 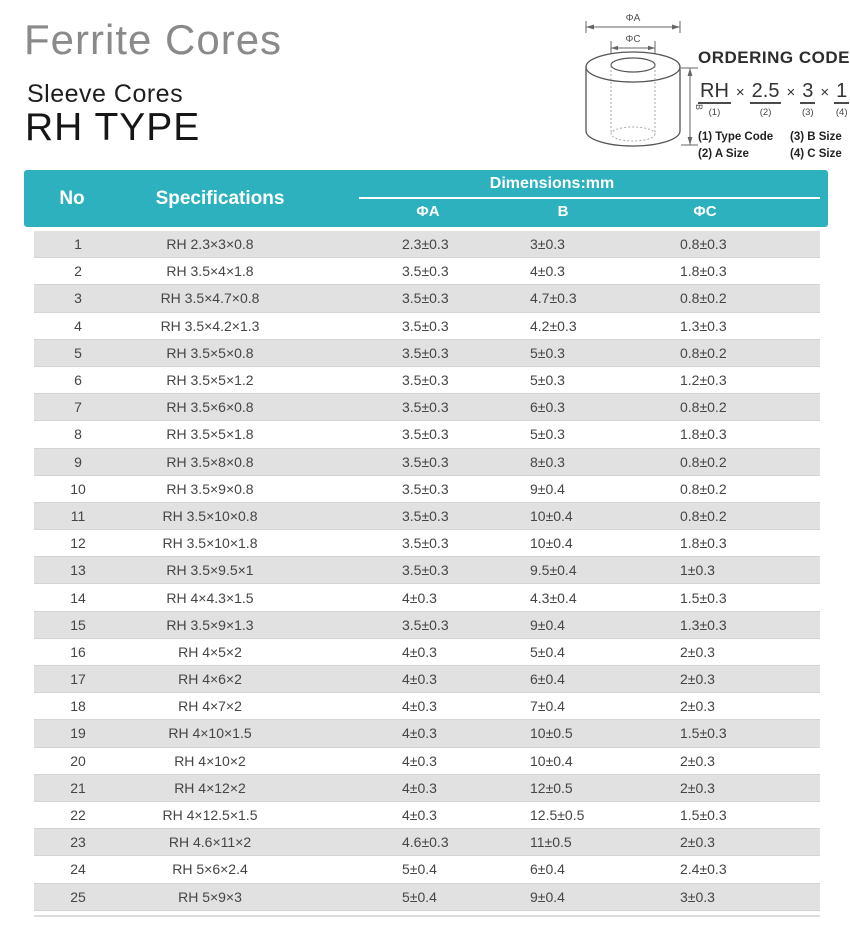 I want to click on cell-specification: RH 4×12.5×1.5, so click(x=210, y=815).